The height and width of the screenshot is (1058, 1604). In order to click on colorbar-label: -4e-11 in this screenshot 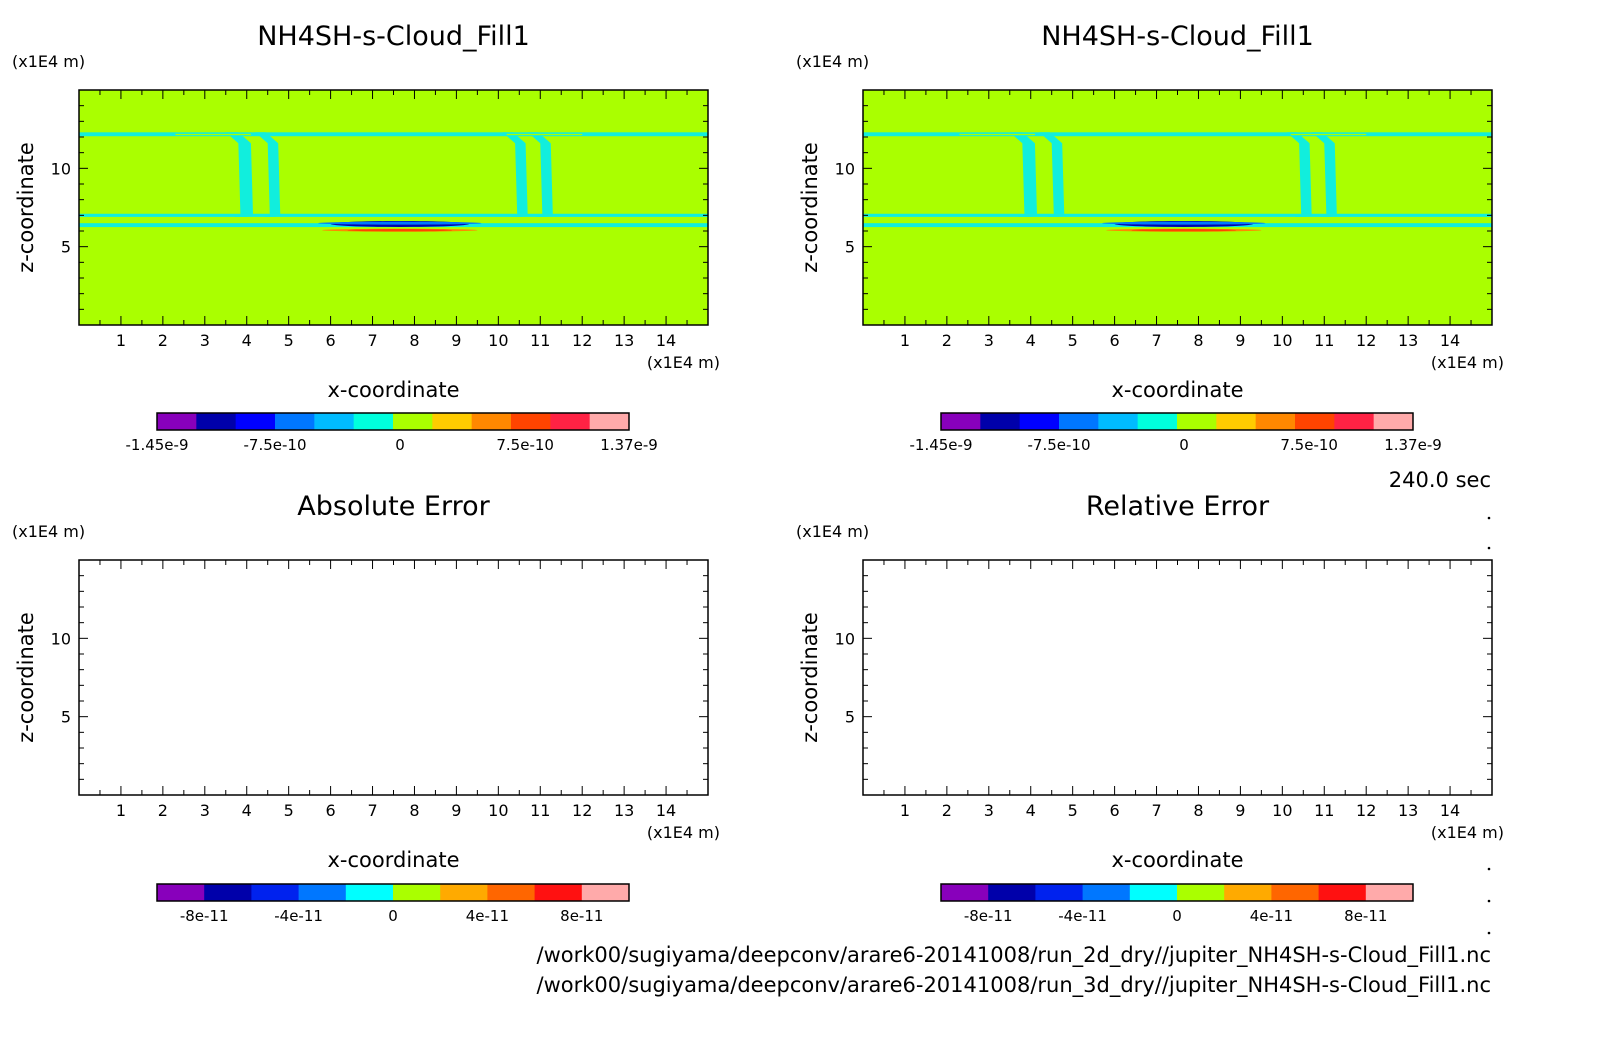, I will do `click(1082, 916)`.